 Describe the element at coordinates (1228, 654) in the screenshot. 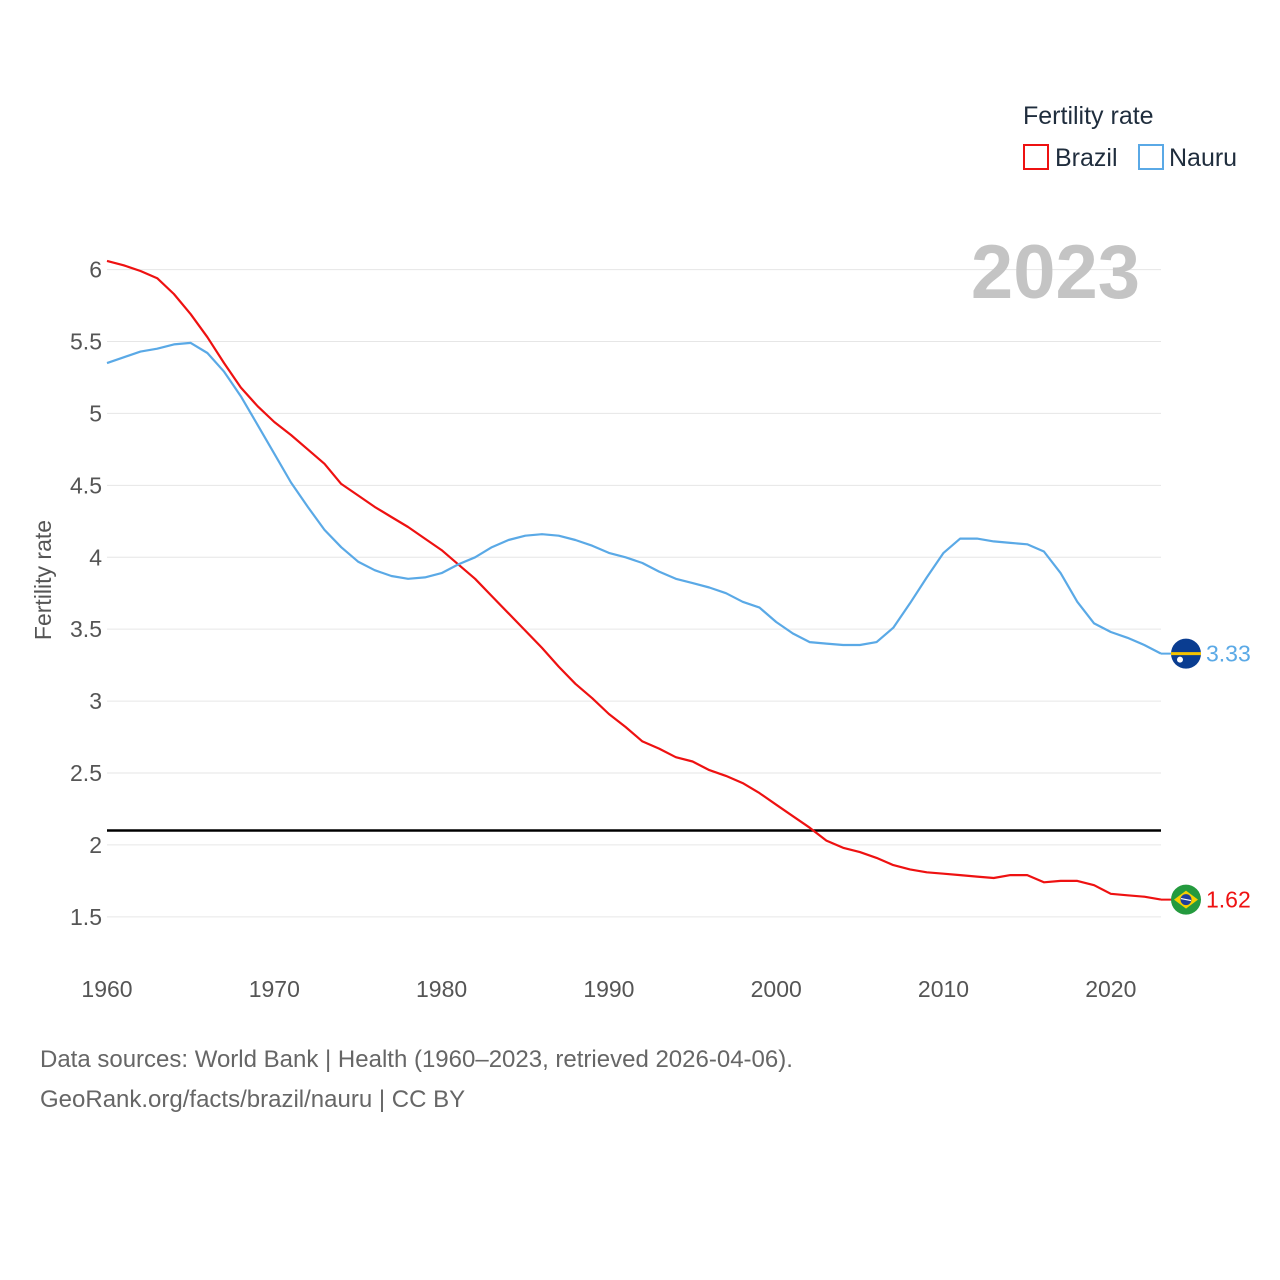

I see `end-value-label-nauru: 3.33` at that location.